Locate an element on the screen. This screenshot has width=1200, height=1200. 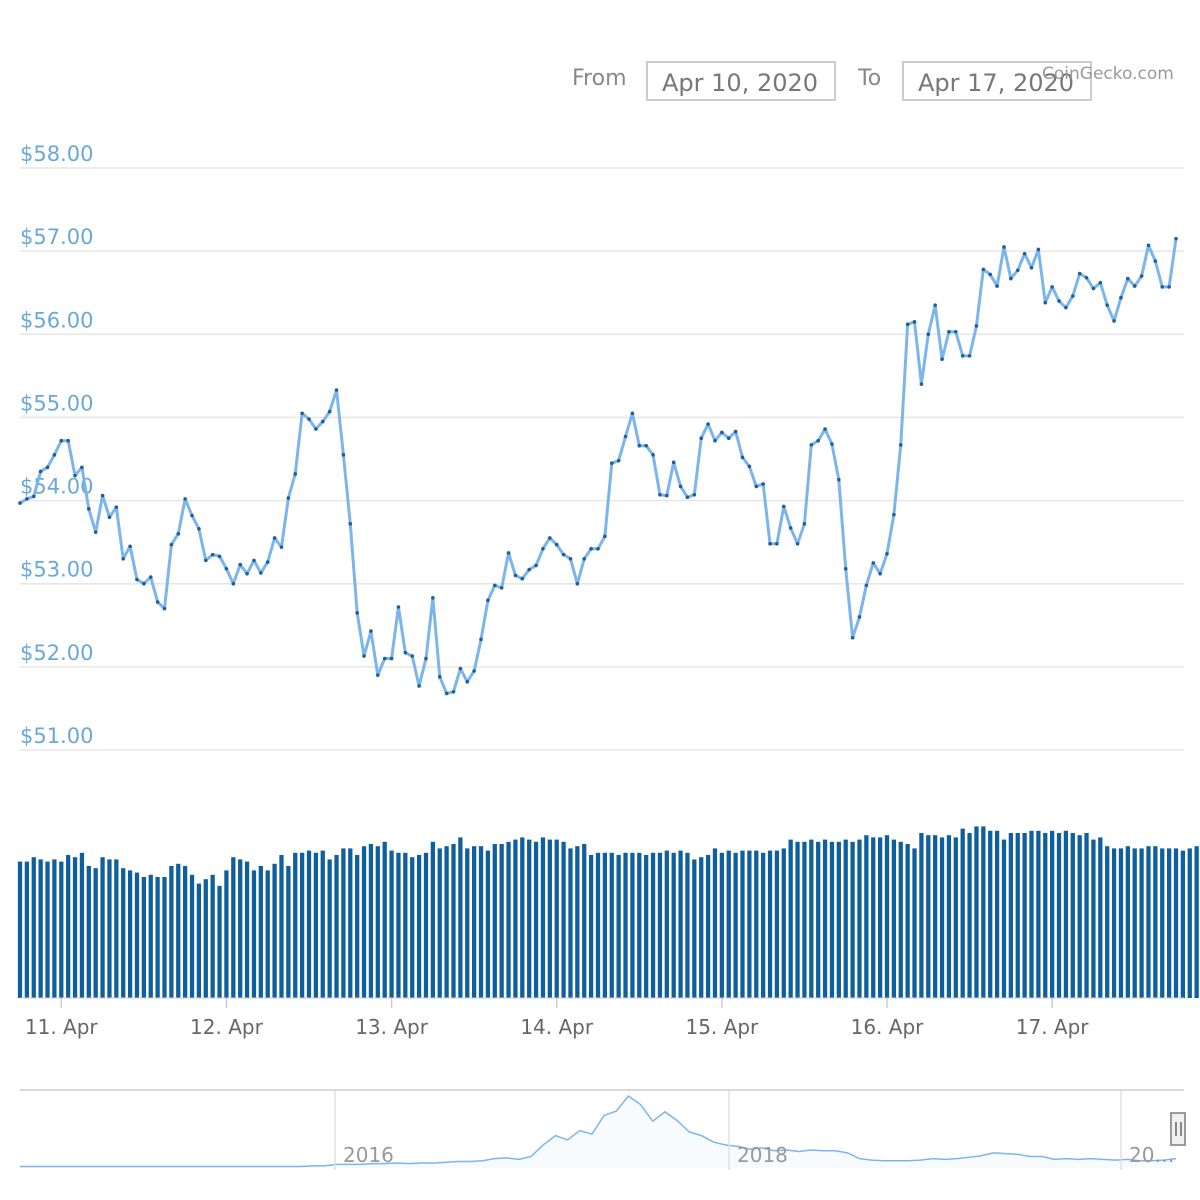
y-tick-label: $51.00 is located at coordinates (56, 736).